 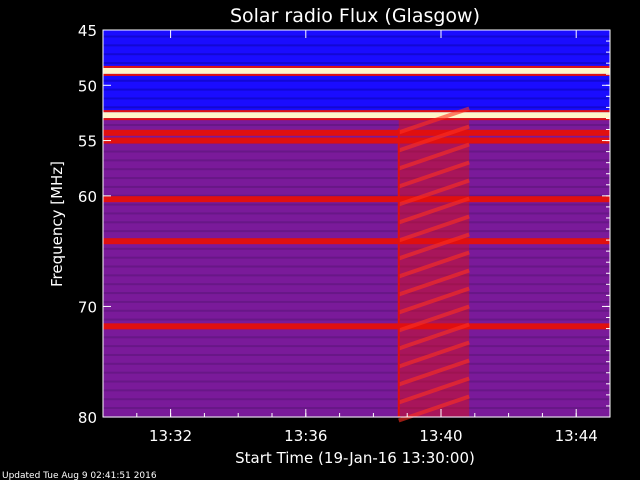 What do you see at coordinates (87, 86) in the screenshot?
I see `y-tick-label: 50` at bounding box center [87, 86].